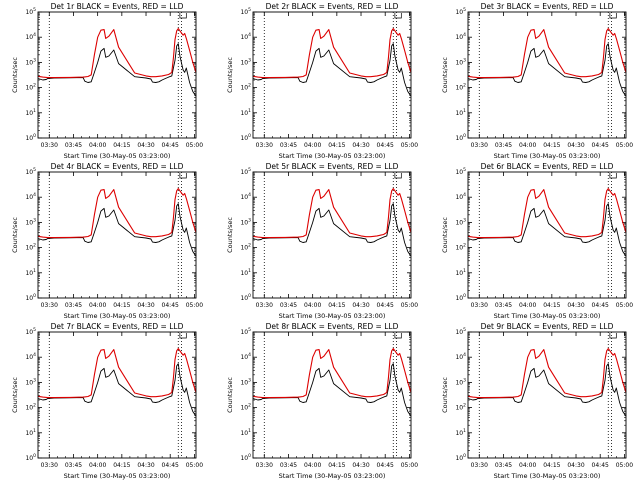 Image resolution: width=640 pixels, height=480 pixels. What do you see at coordinates (117, 6) in the screenshot?
I see `chart-title: Det 1r BLACK = Events, RED = LLD` at bounding box center [117, 6].